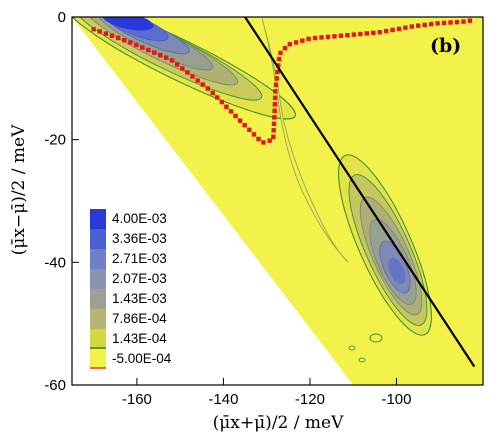 The image size is (498, 443). I want to click on x-tick-label: -160, so click(137, 399).